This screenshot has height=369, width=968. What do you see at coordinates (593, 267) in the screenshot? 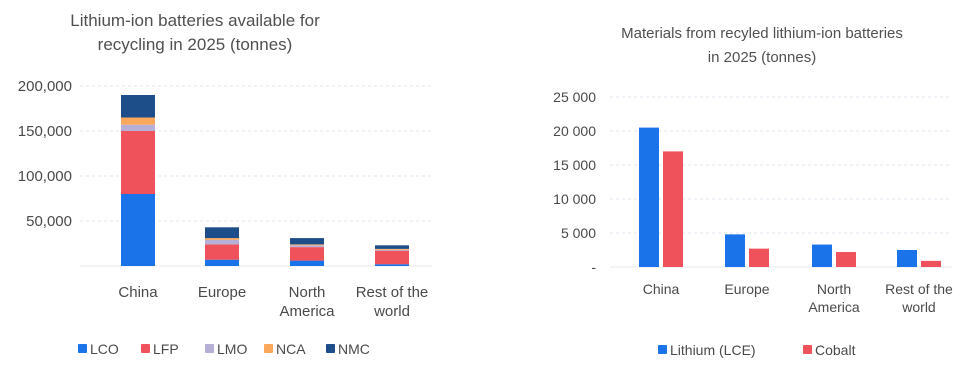
I see `chart2-ytick-label: -` at bounding box center [593, 267].